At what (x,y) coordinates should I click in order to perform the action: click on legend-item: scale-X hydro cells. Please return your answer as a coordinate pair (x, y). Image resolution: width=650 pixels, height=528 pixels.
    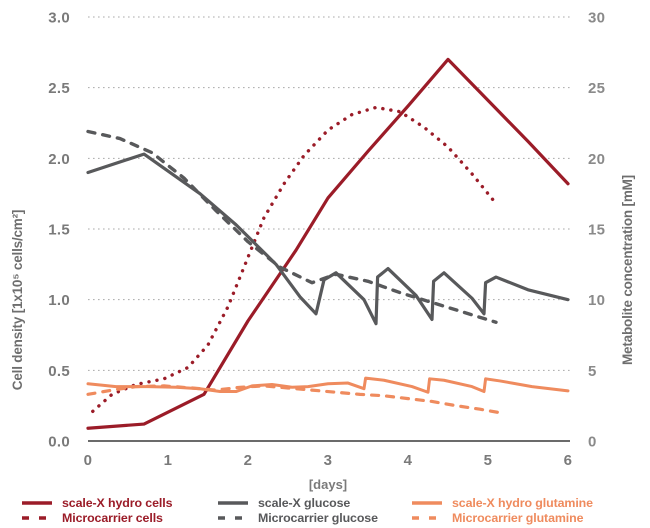
    Looking at the image, I should click on (97, 503).